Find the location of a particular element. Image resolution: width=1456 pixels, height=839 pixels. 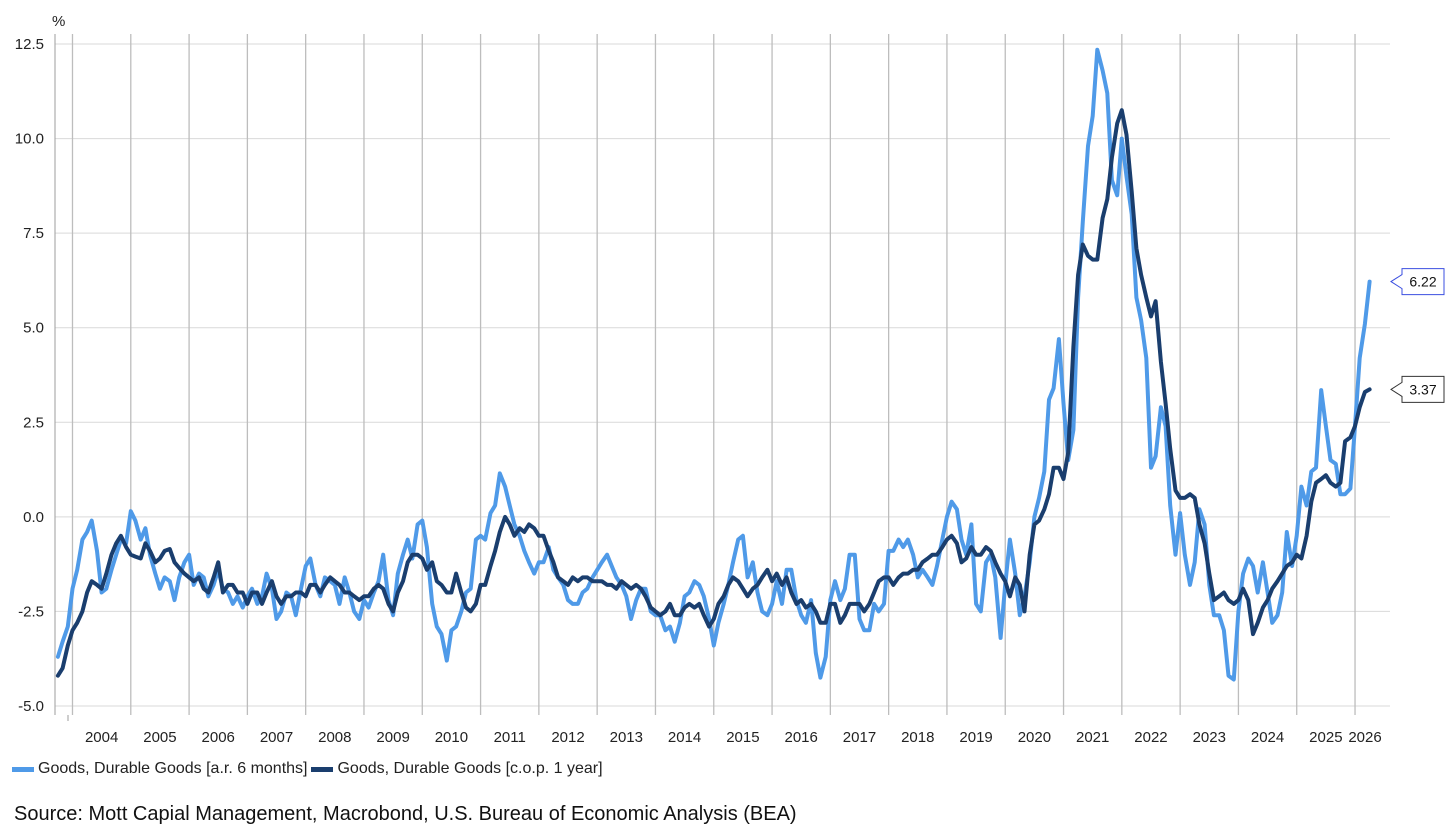

x-tick-label: 2005 is located at coordinates (159, 737).